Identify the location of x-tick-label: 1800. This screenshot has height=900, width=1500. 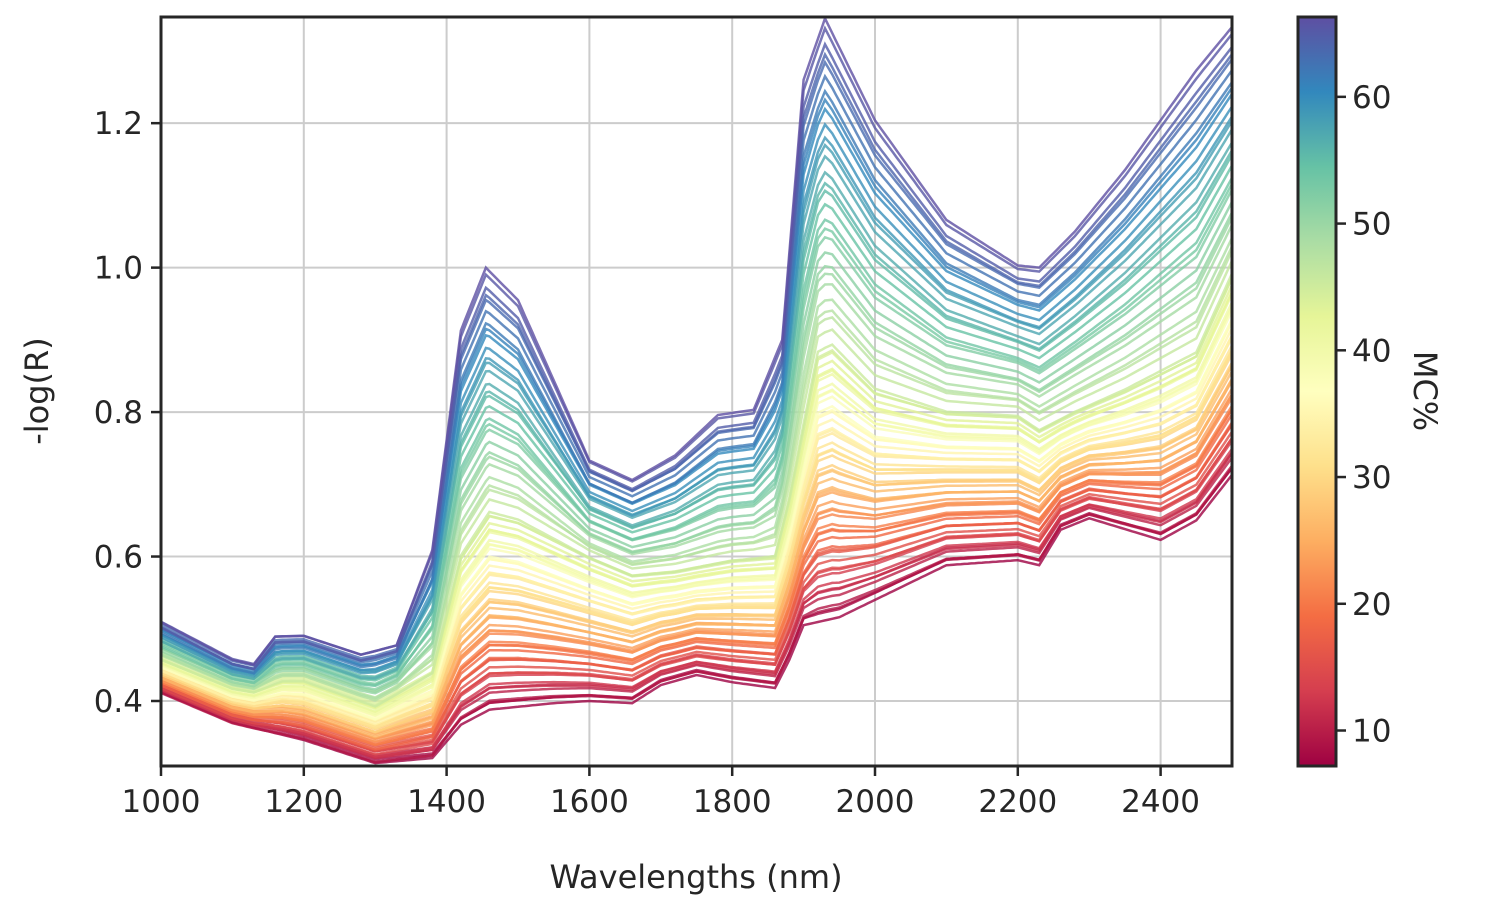
(732, 802).